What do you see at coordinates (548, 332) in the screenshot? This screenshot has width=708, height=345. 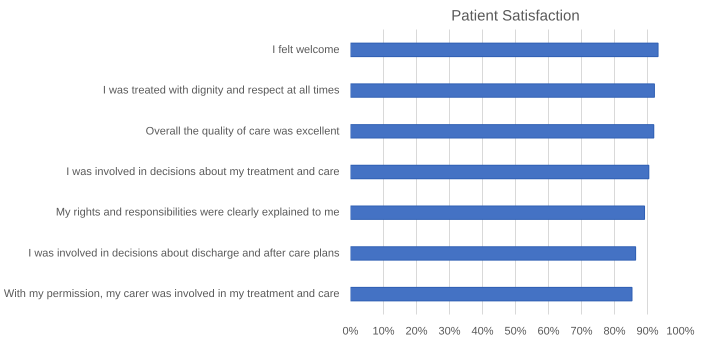 I see `x-tick-label: 60%` at bounding box center [548, 332].